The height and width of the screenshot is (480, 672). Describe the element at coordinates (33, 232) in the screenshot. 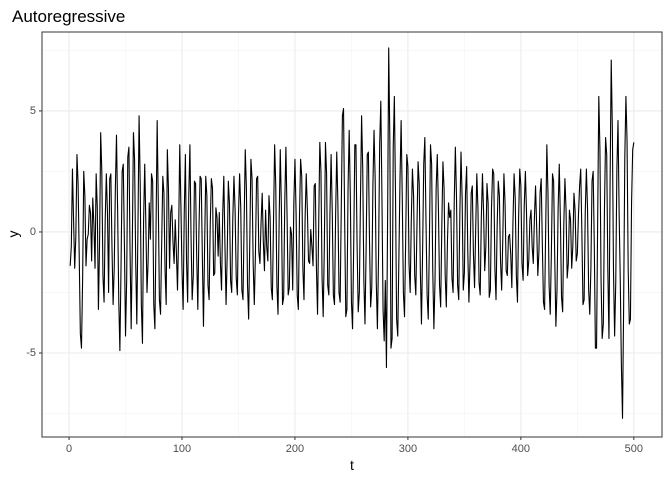

I see `y-tick-label: 0` at that location.